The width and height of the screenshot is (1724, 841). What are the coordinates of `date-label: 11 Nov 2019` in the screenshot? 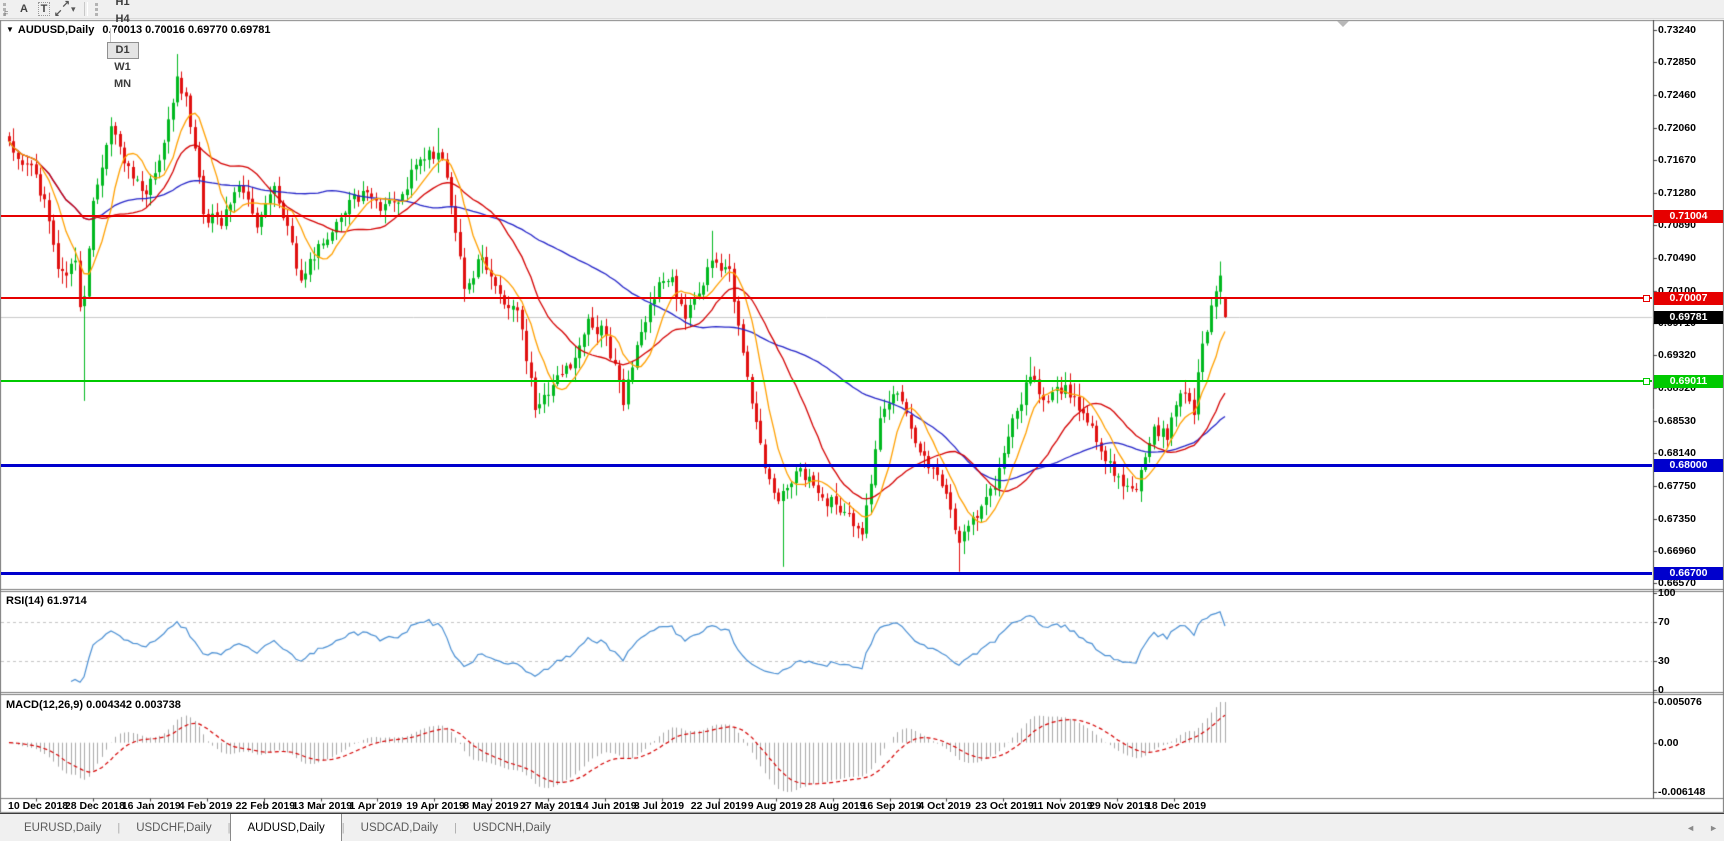 It's located at (1062, 806).